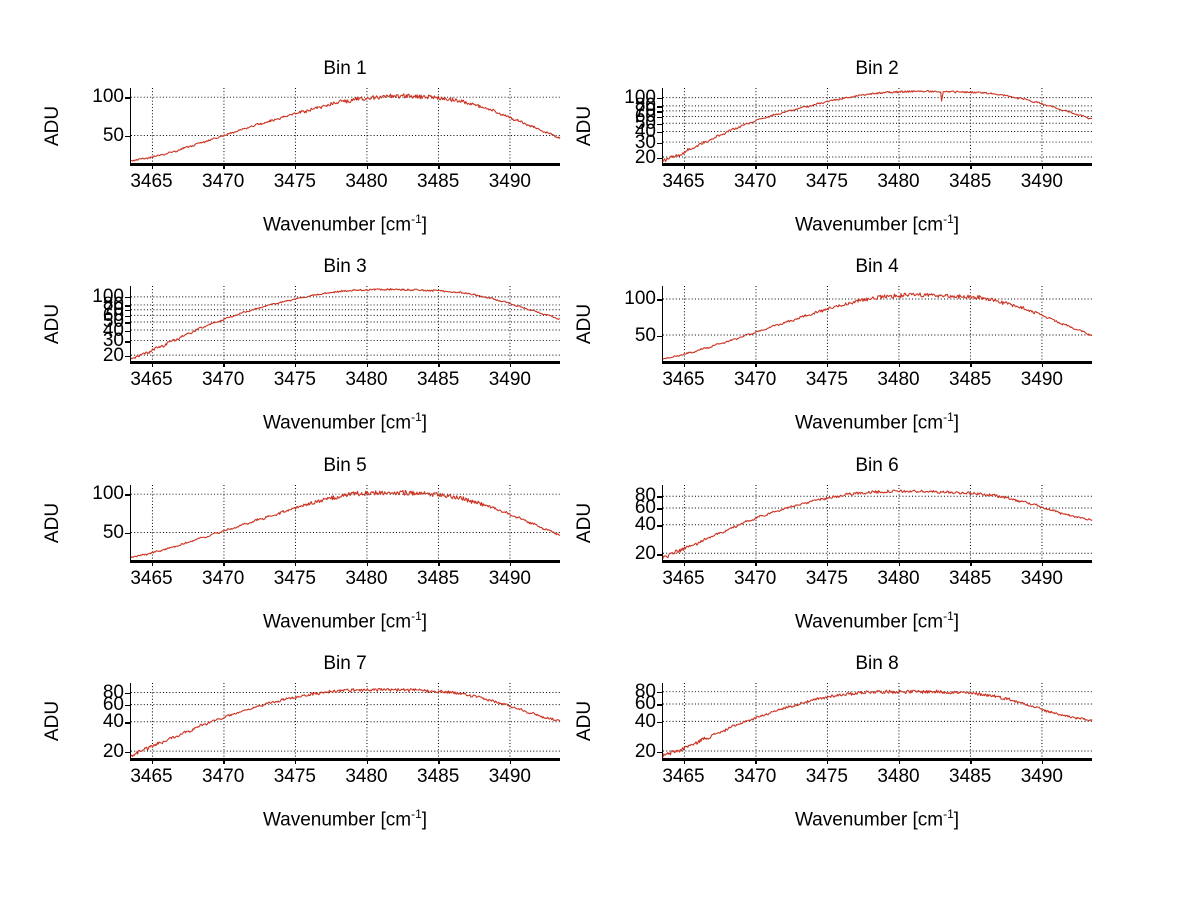 Image resolution: width=1200 pixels, height=901 pixels. I want to click on x-tick-label: 3465, so click(151, 181).